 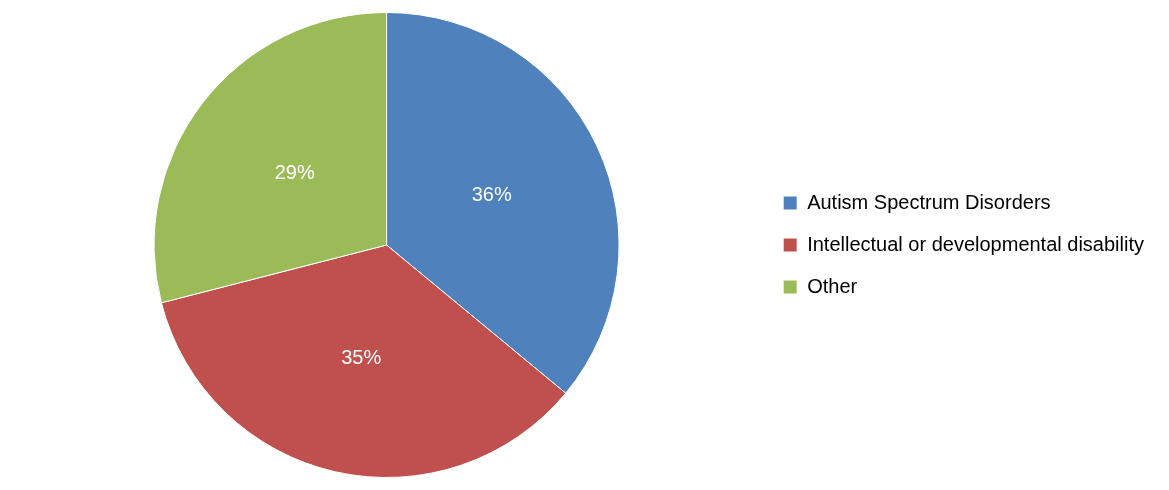 I want to click on legend-label: Autism Spectrum Disorders, so click(x=929, y=201).